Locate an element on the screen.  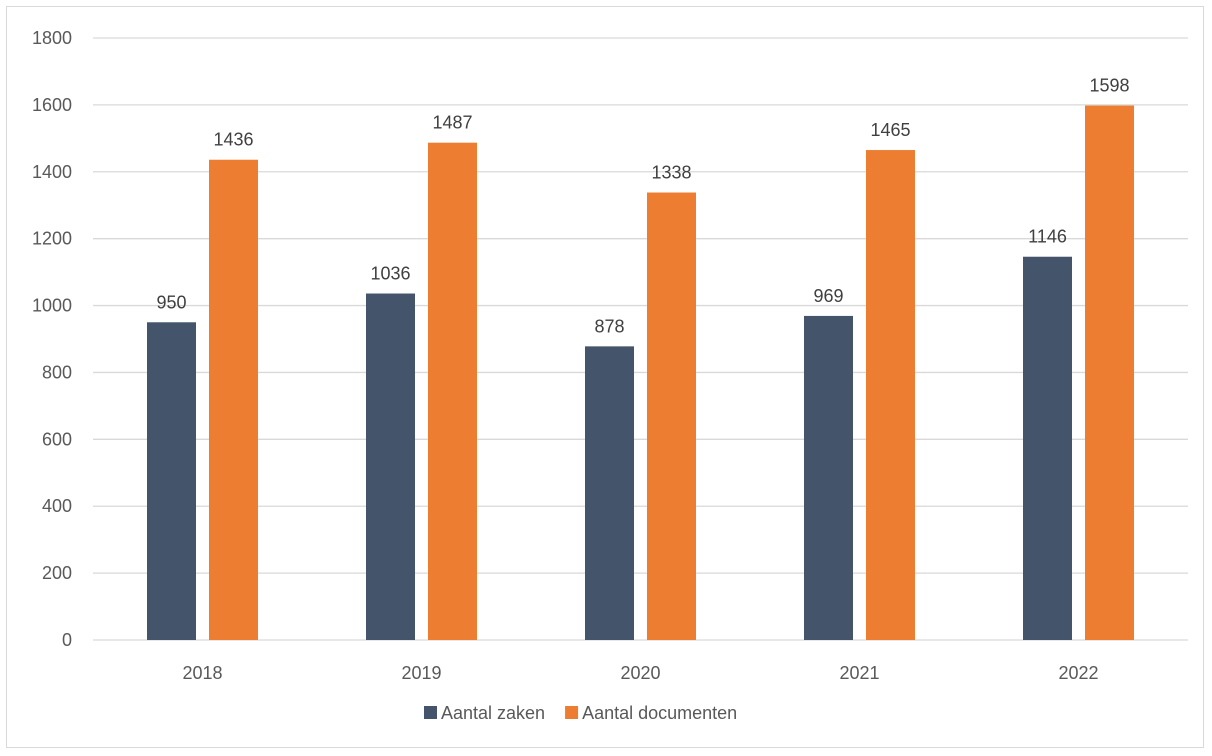
bar-documenten-2018 is located at coordinates (233, 399).